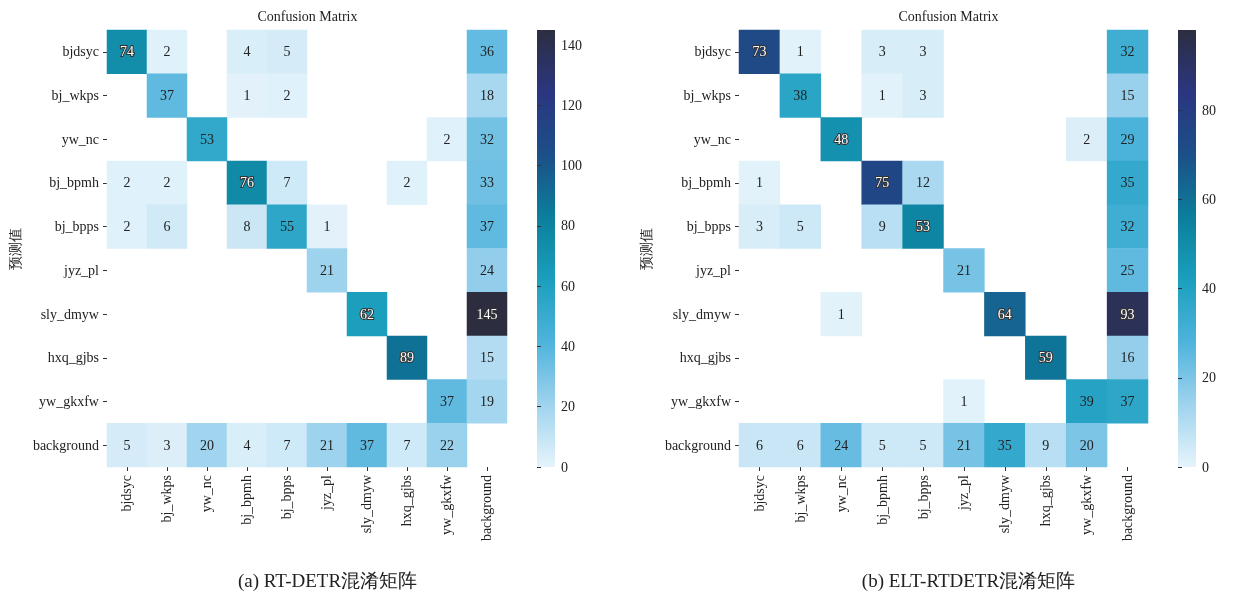 The height and width of the screenshot is (601, 1235). I want to click on data-label: 18, so click(487, 96).